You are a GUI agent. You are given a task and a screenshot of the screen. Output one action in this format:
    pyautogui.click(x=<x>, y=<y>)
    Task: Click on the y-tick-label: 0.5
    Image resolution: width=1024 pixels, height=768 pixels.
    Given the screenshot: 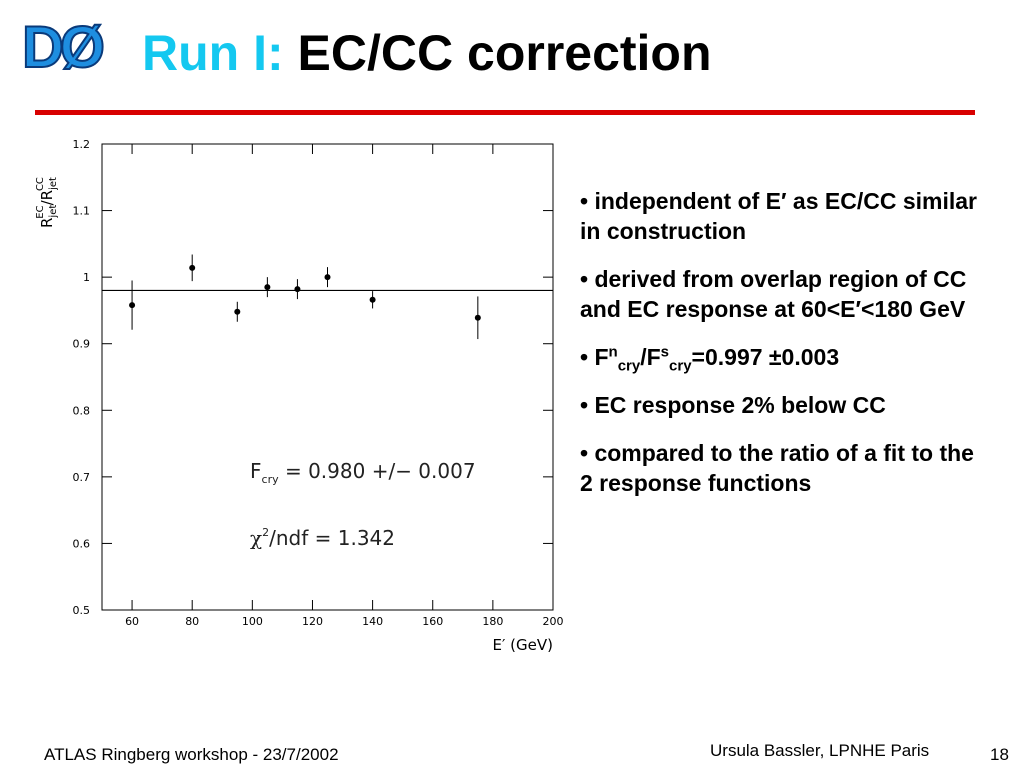 What is the action you would take?
    pyautogui.click(x=82, y=610)
    